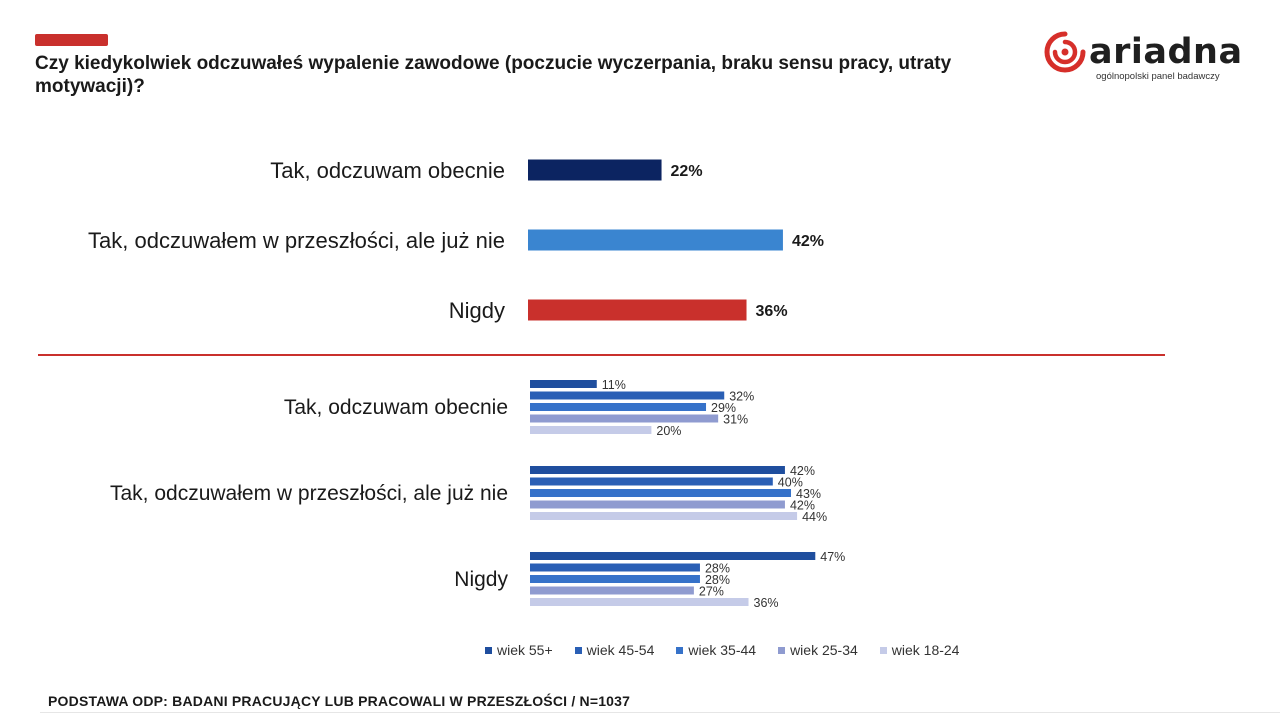  I want to click on footer-divider, so click(660, 712).